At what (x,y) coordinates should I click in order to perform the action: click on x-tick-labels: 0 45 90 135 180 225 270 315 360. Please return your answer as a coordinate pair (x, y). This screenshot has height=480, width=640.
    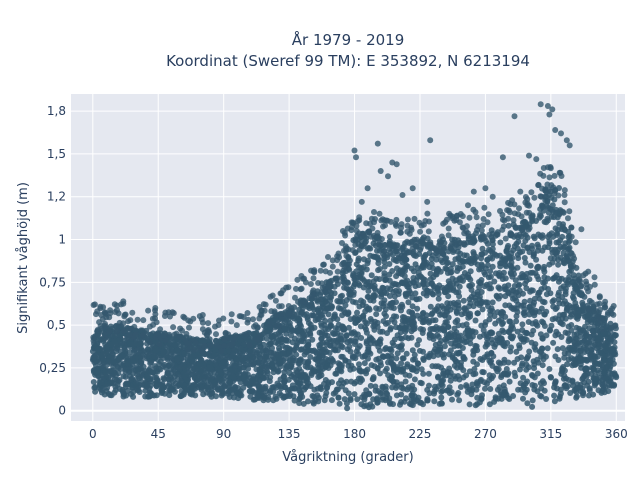
    Looking at the image, I should click on (358, 434).